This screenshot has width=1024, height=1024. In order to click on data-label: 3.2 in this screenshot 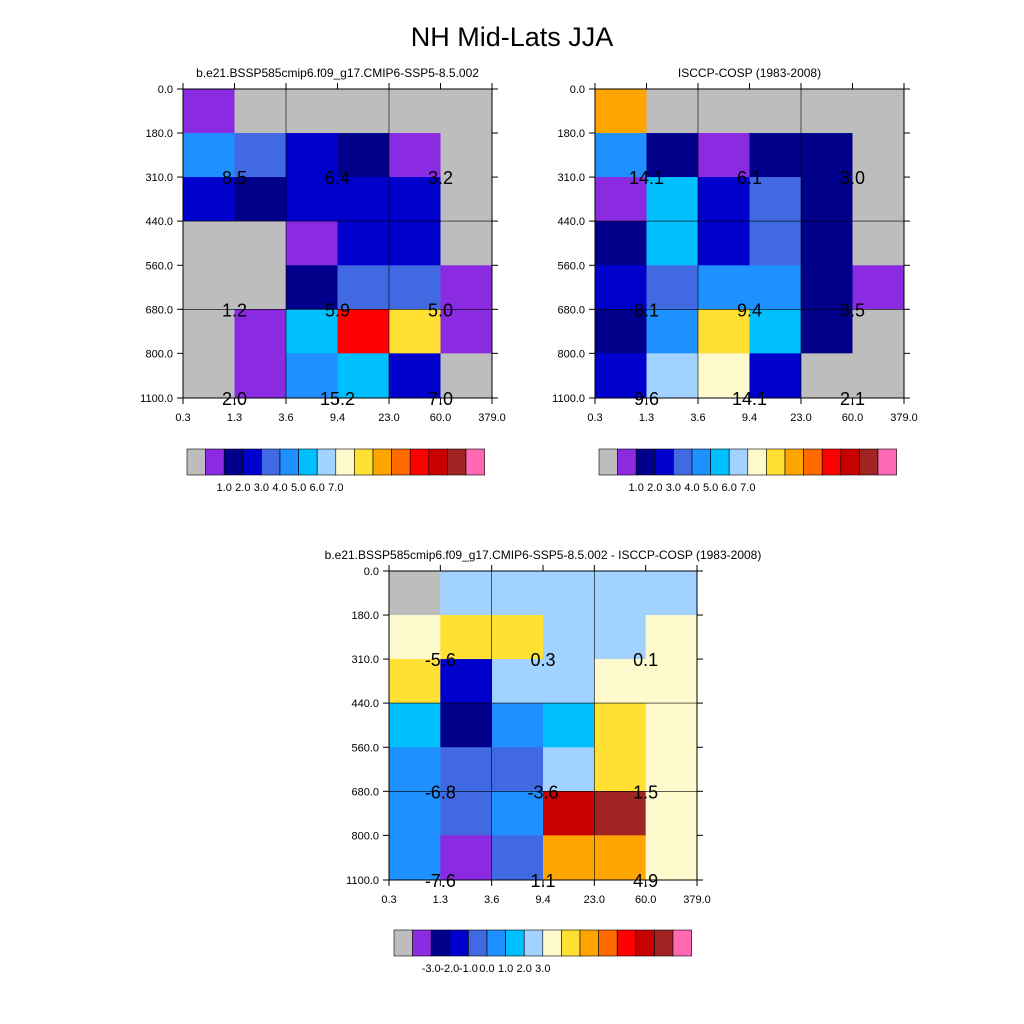, I will do `click(440, 178)`.